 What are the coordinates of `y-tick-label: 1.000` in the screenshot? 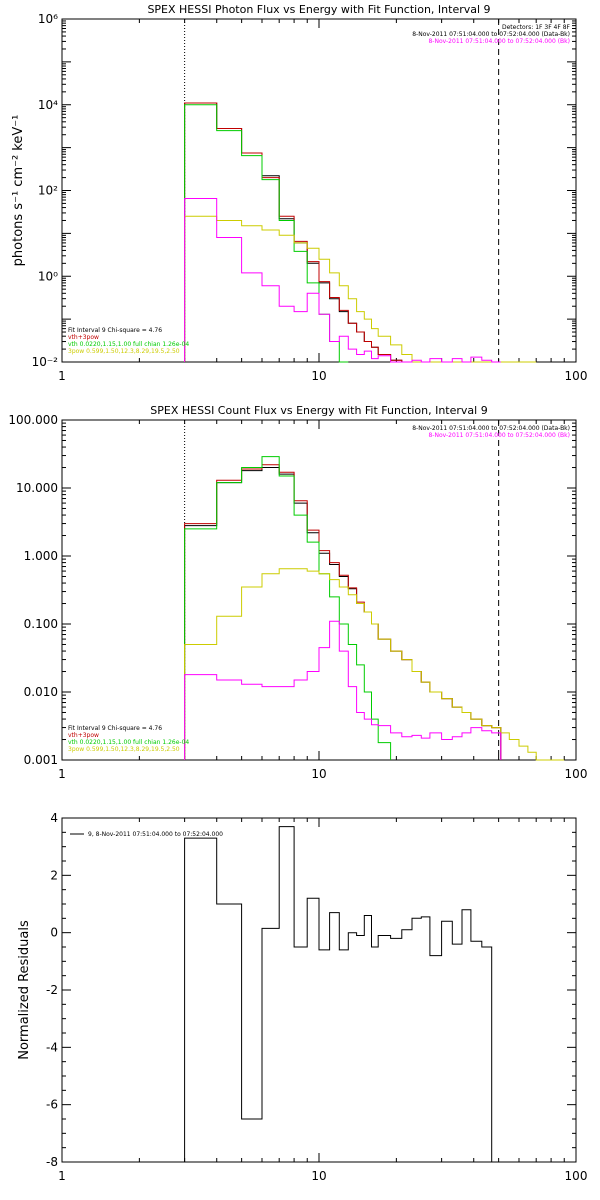 It's located at (41, 556).